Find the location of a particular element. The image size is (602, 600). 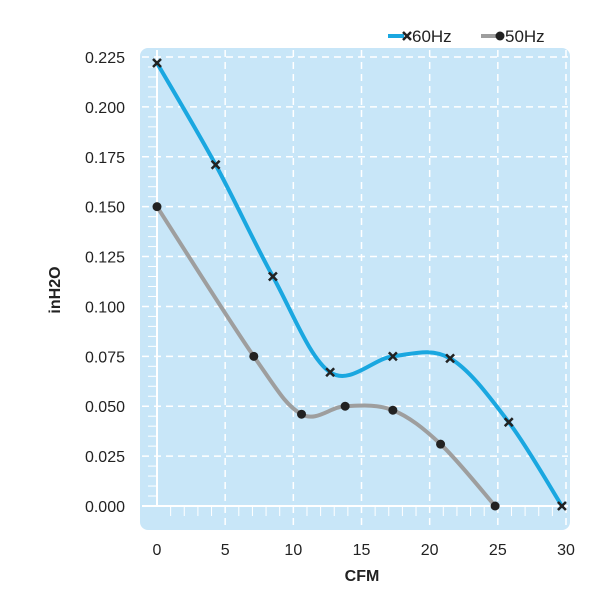

legend-label: 50Hz is located at coordinates (525, 36).